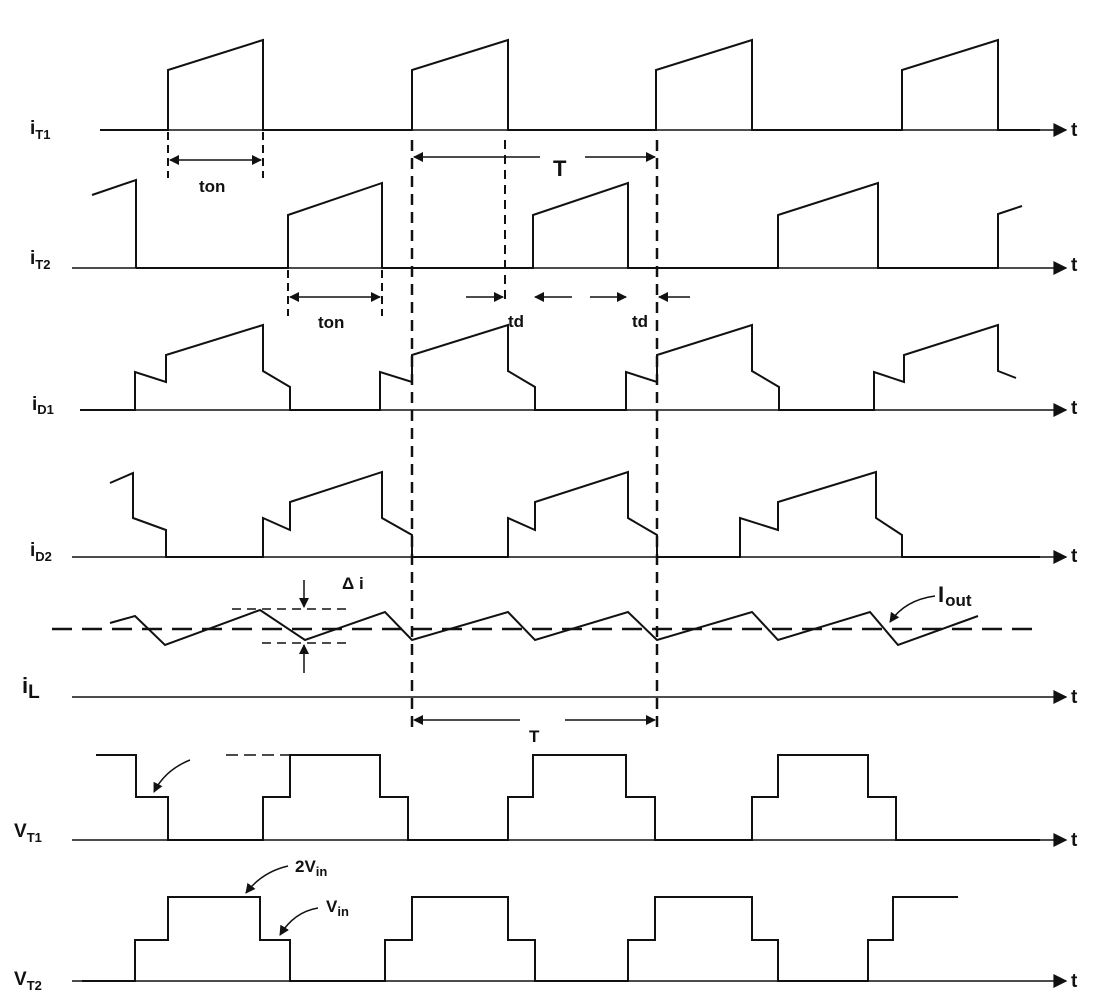 The image size is (1096, 1000). What do you see at coordinates (40, 130) in the screenshot?
I see `signal-label-iT1: iT1` at bounding box center [40, 130].